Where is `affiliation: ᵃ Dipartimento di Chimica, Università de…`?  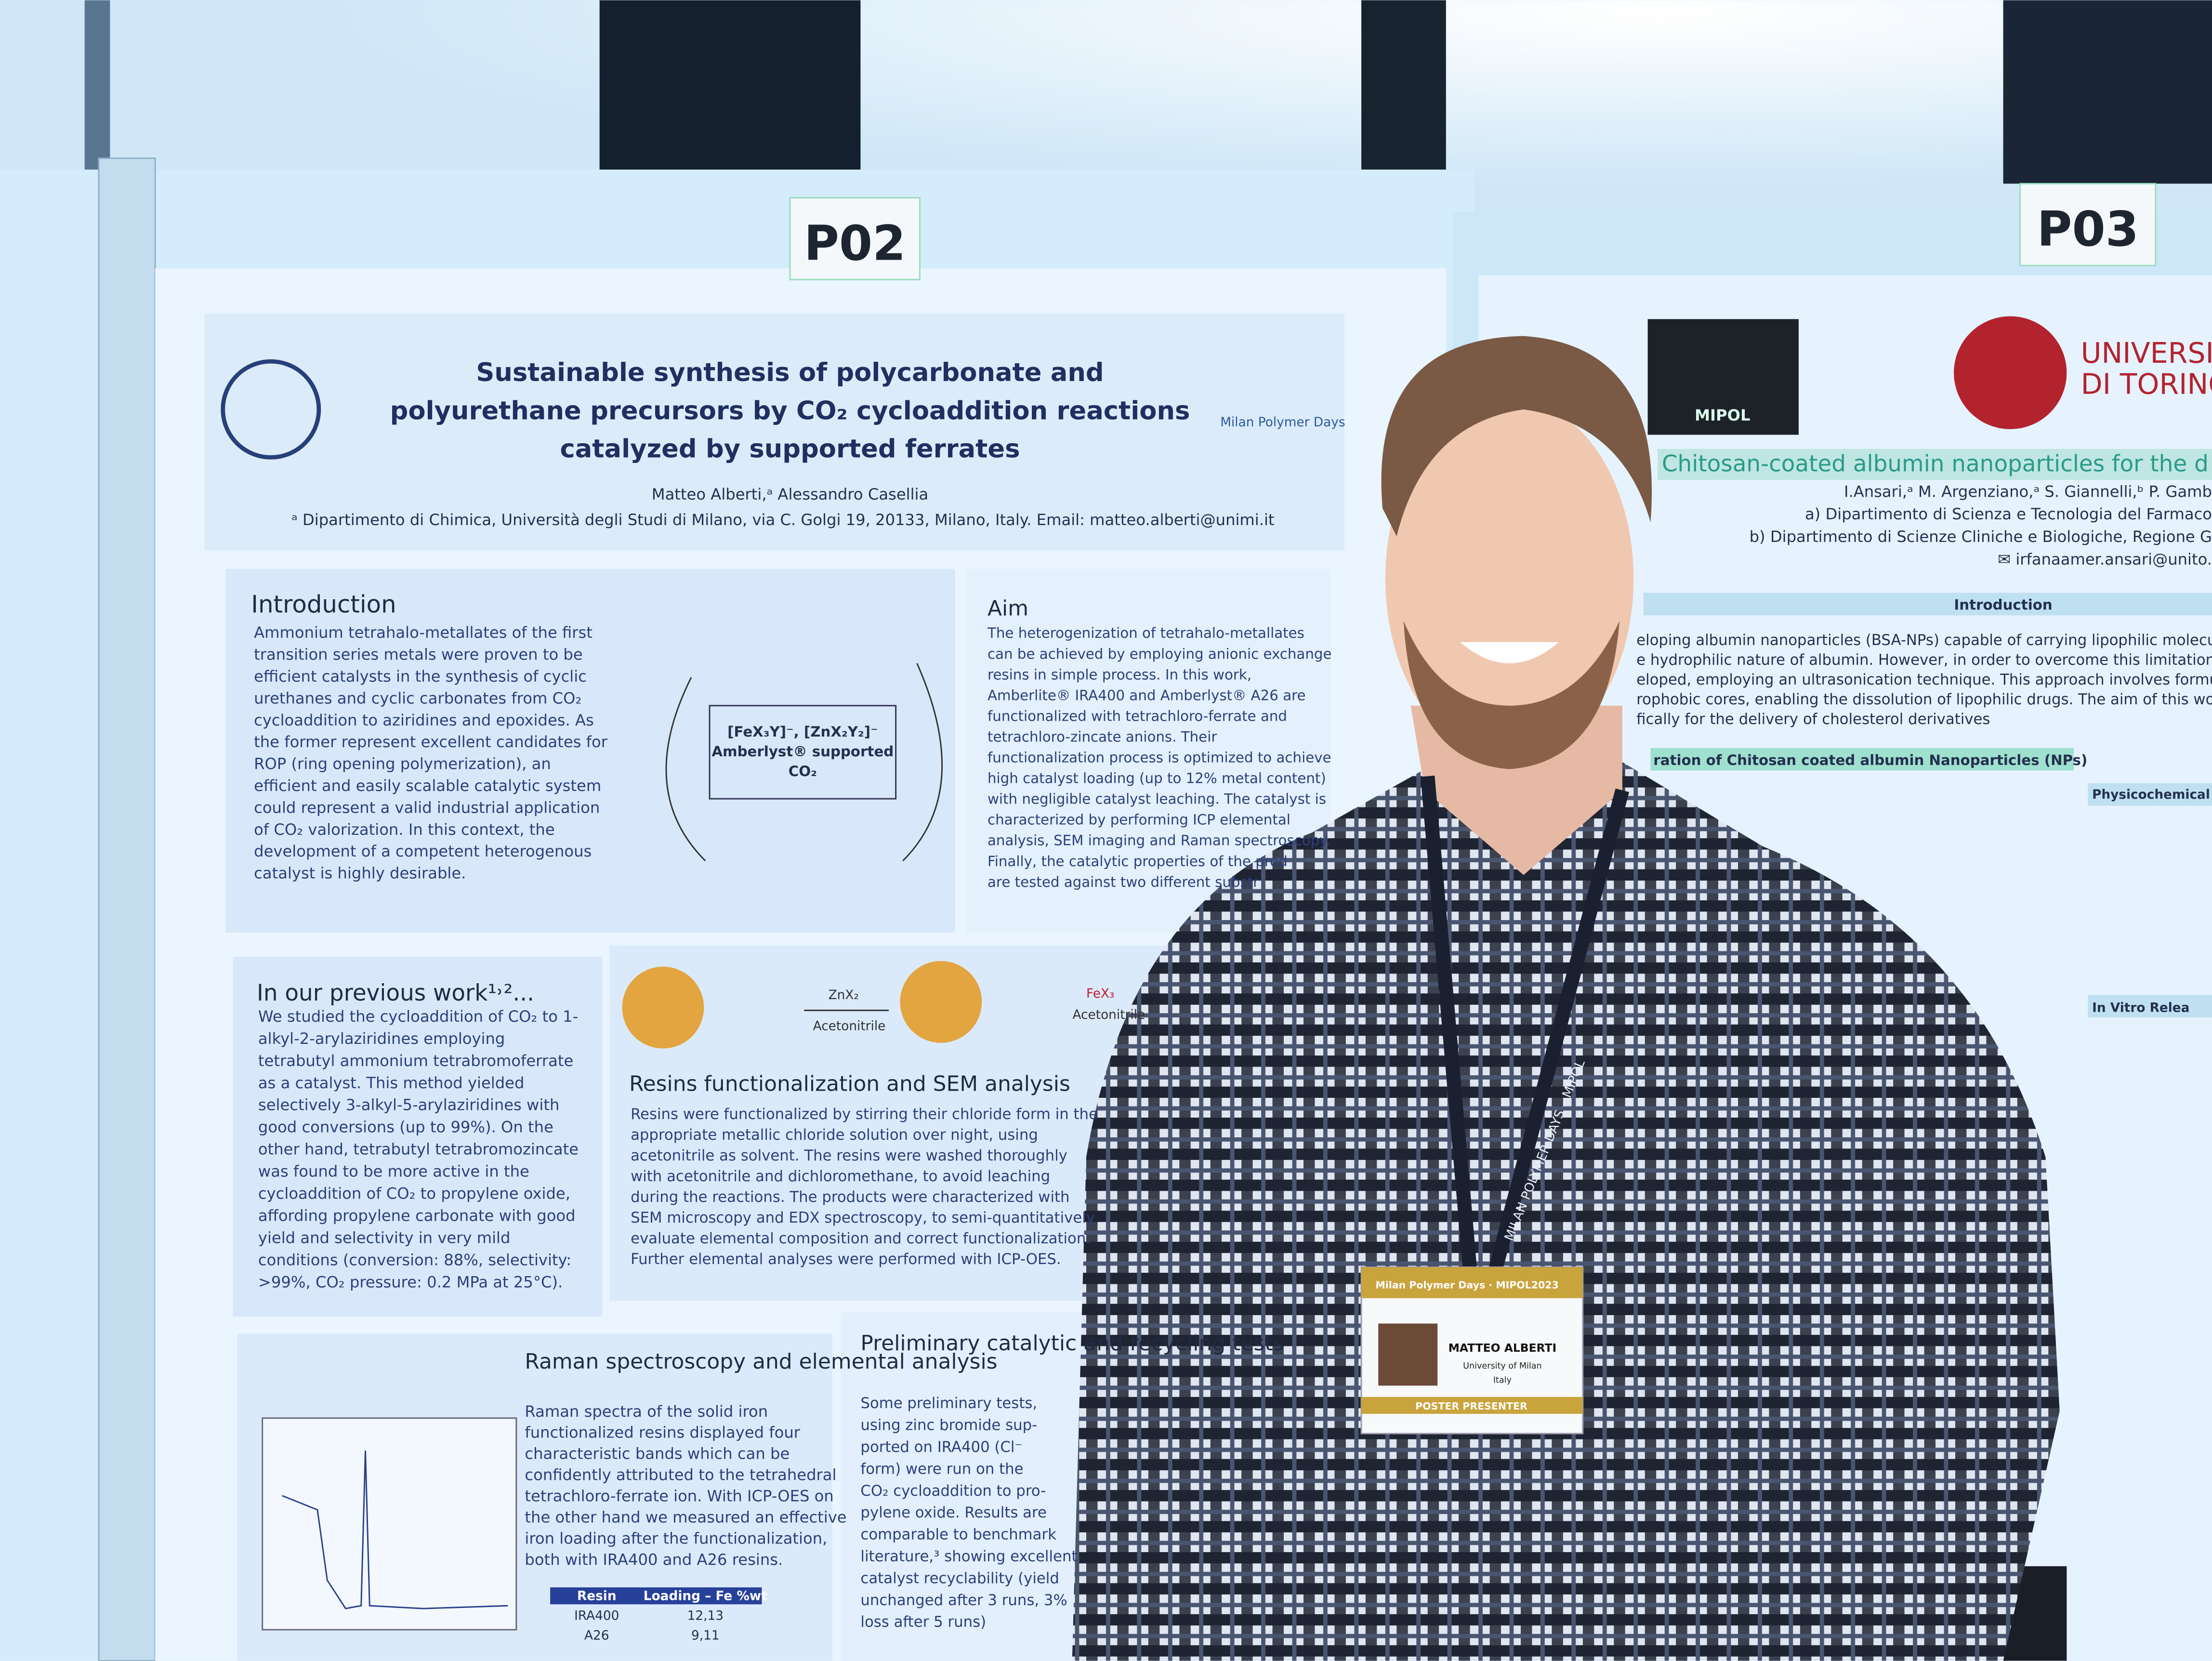
affiliation: ᵃ Dipartimento di Chimica, Università de… is located at coordinates (782, 520).